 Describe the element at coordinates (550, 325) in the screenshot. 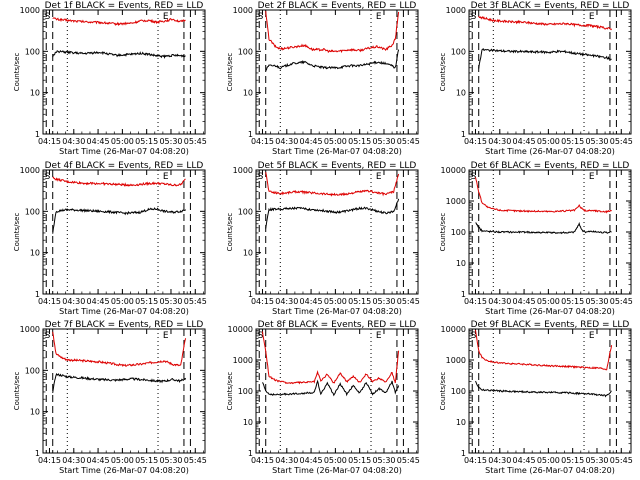

I see `panel-title: Det 9f BLACK = Events, RED = LLD` at that location.